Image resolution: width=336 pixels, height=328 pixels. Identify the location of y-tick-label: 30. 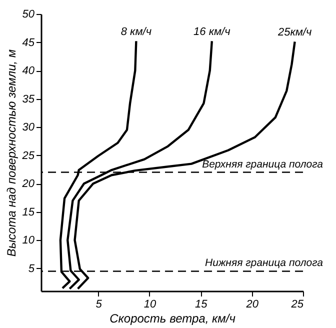
(29, 128).